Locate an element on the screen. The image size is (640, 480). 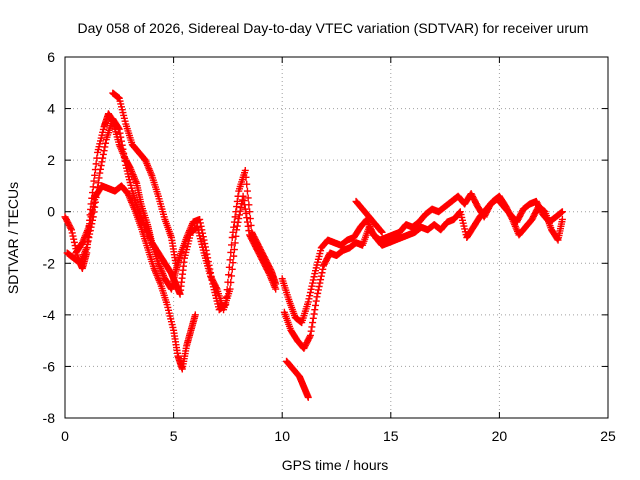
y-tick-label: 4 is located at coordinates (51, 109).